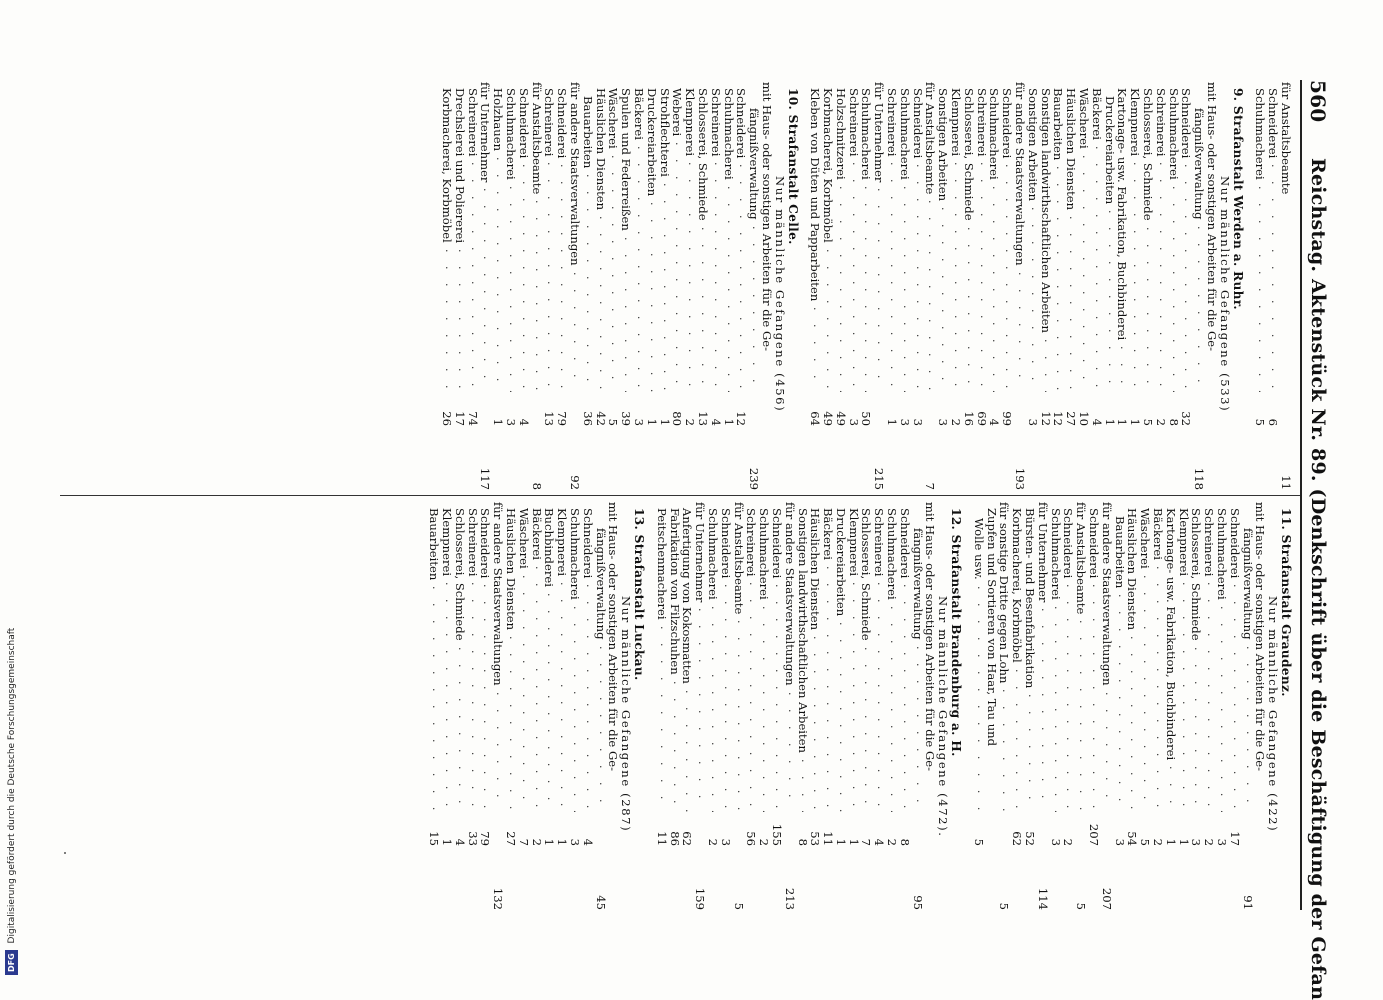 This screenshot has width=1383, height=1000. I want to click on section-heading: 9. Strafanstalt Werden a. Ruhr., so click(1237, 286).